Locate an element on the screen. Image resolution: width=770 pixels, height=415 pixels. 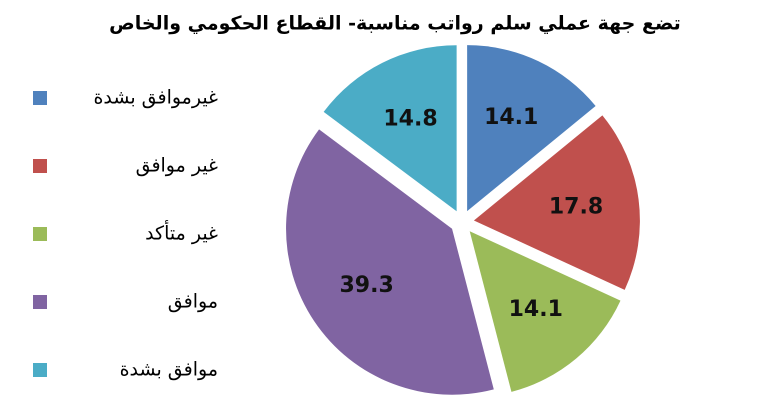
legend-text: موافق بشدة is located at coordinates (169, 370).